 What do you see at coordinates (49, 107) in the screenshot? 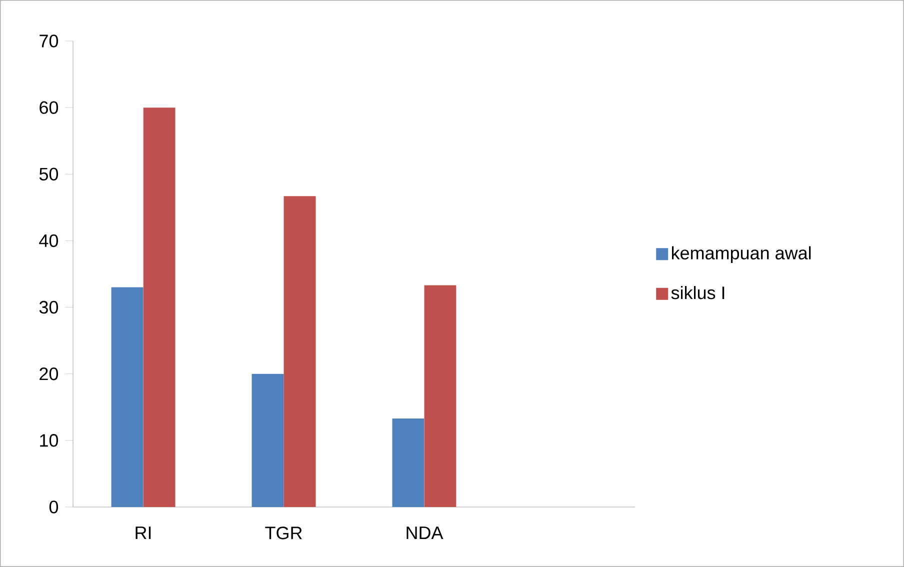
I see `y-tick-label: 60` at bounding box center [49, 107].